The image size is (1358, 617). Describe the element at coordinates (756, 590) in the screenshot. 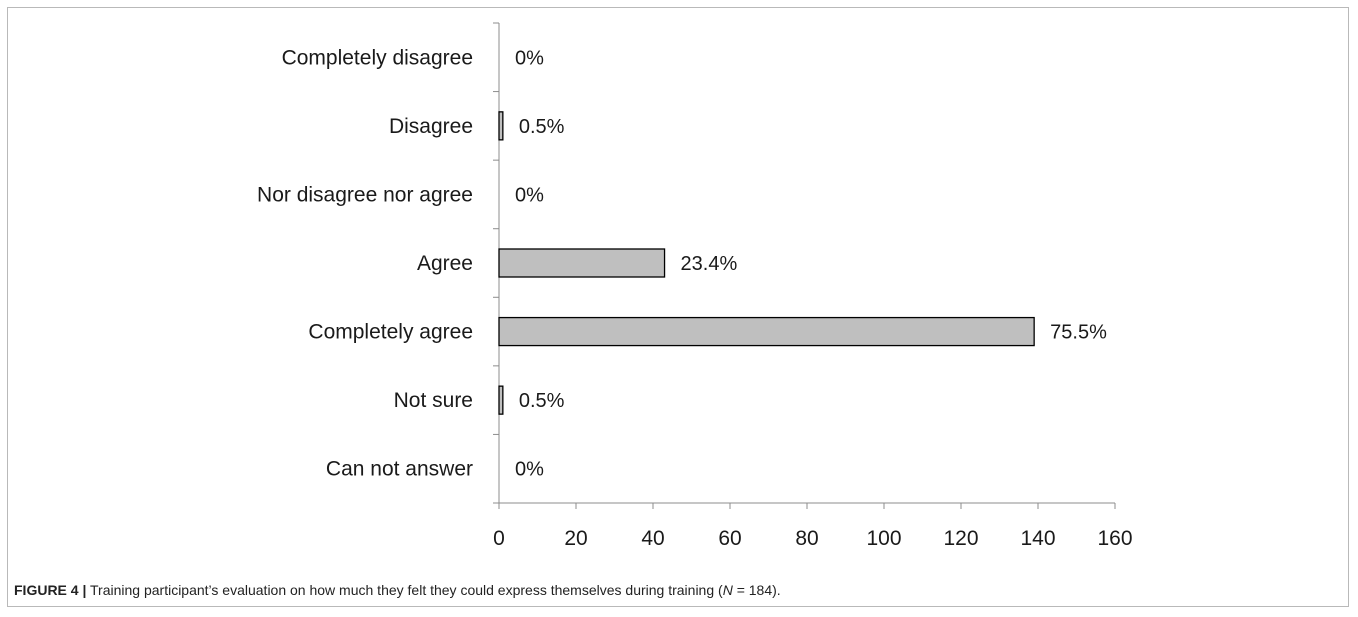

I see `caption-text-end: = 184).` at that location.